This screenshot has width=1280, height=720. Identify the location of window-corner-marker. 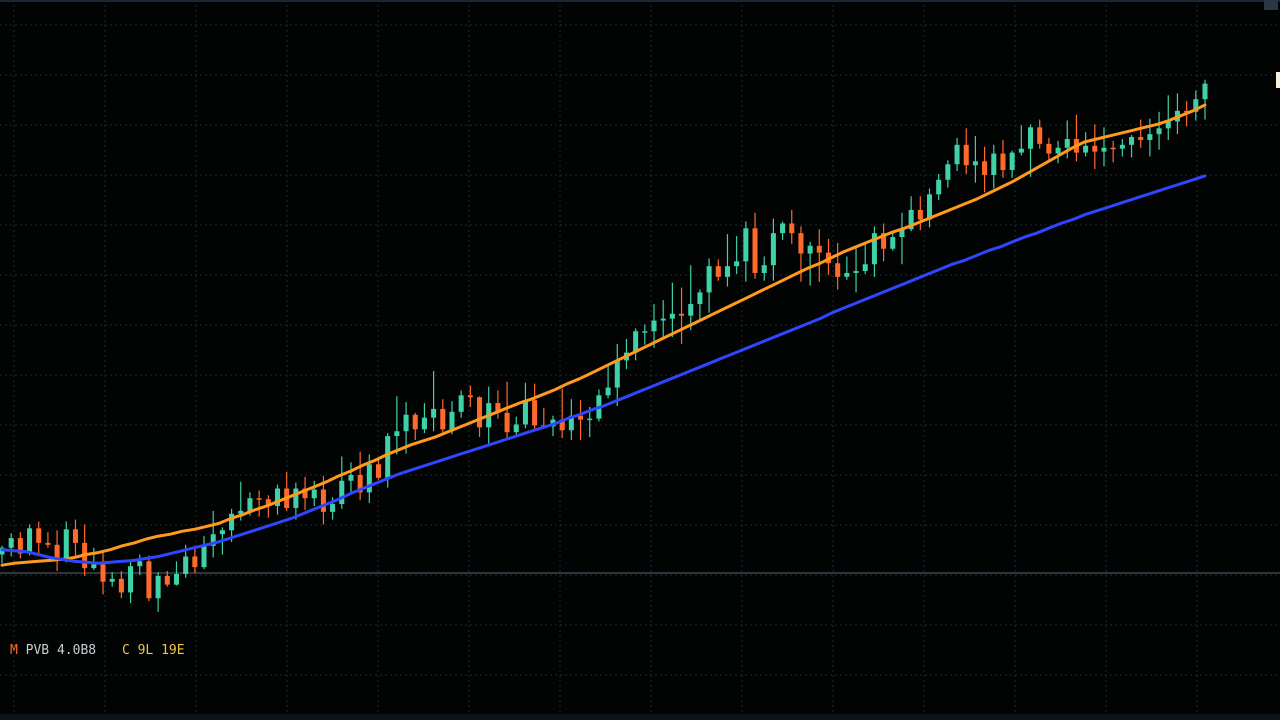
(1271, 5).